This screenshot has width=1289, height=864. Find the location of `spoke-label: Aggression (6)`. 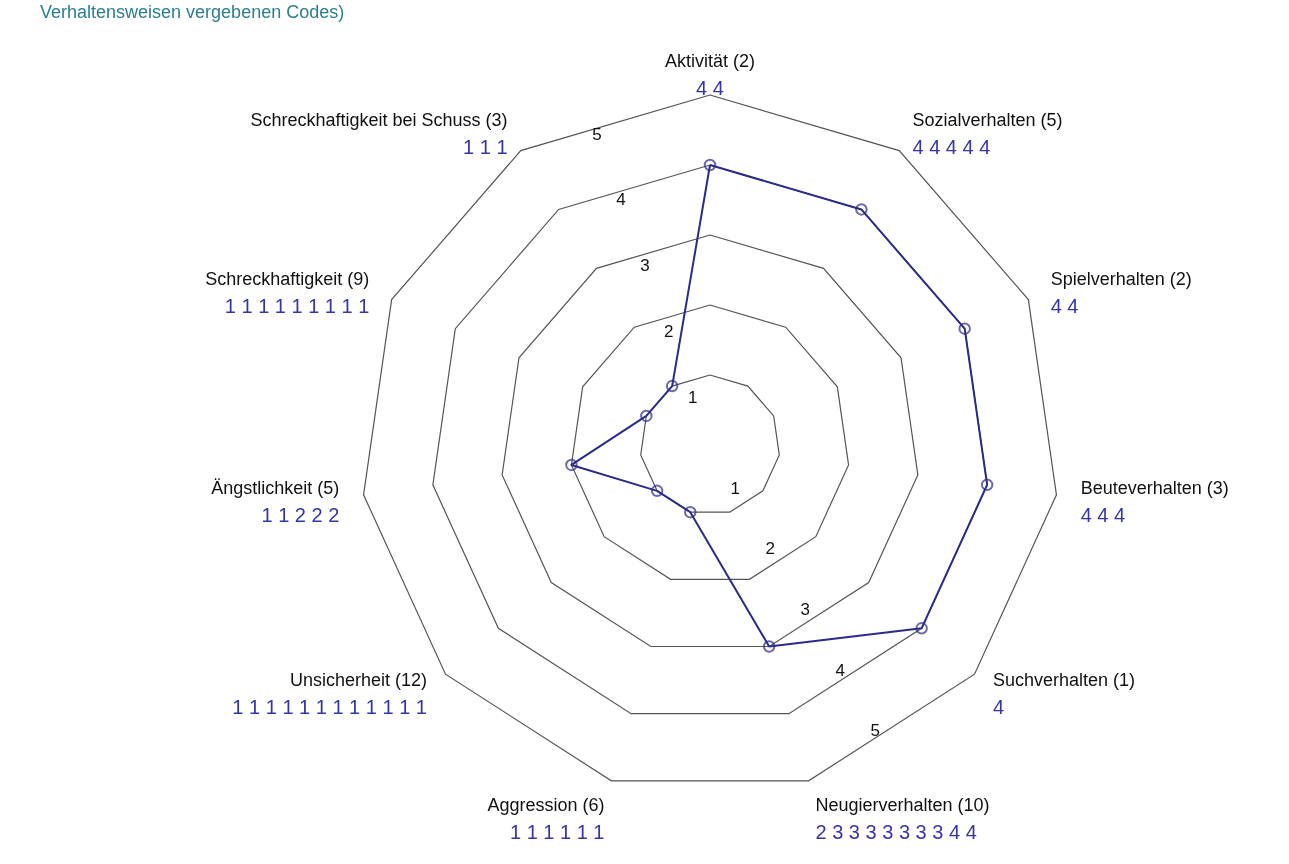

spoke-label: Aggression (6) is located at coordinates (546, 804).